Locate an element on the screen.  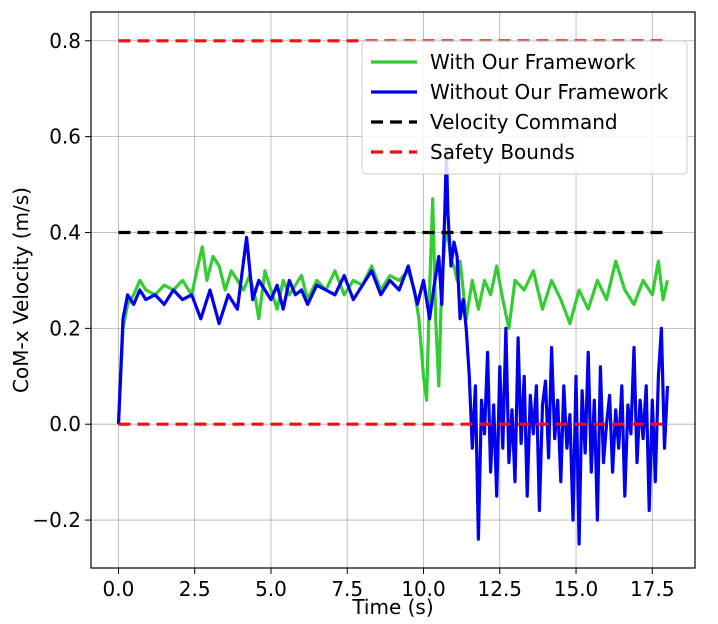
legend-label-without-our-framework: Without Our Framework is located at coordinates (549, 92).